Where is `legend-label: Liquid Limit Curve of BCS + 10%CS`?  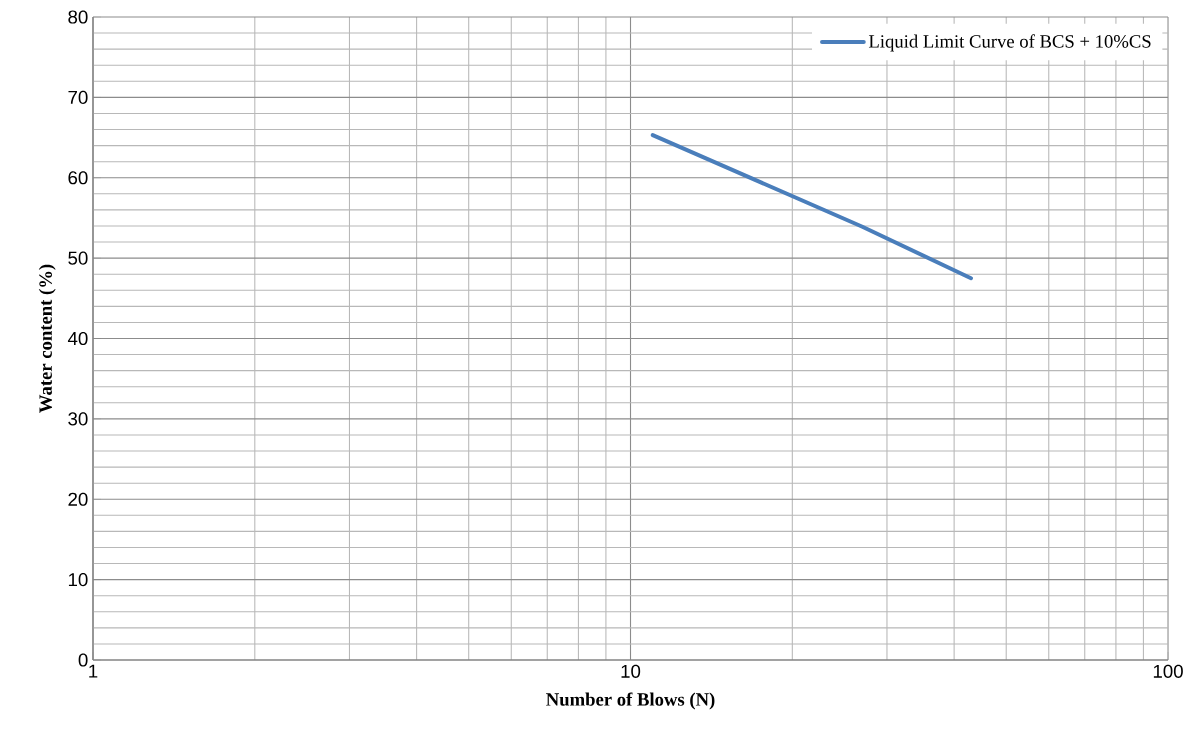 legend-label: Liquid Limit Curve of BCS + 10%CS is located at coordinates (1009, 43).